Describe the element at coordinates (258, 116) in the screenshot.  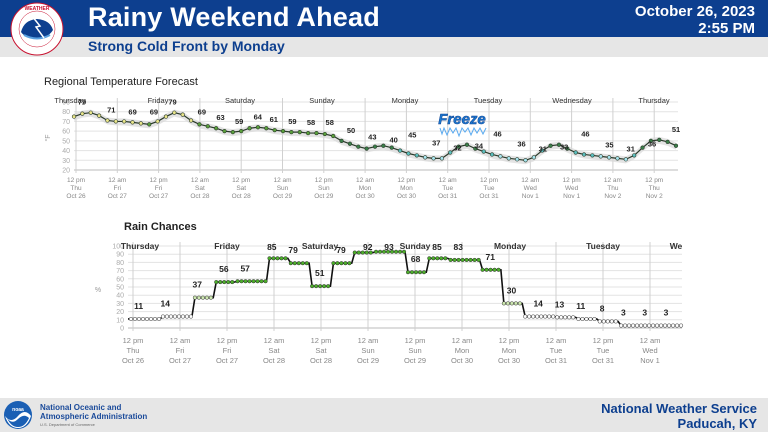
I see `svg-text: 64` at that location.